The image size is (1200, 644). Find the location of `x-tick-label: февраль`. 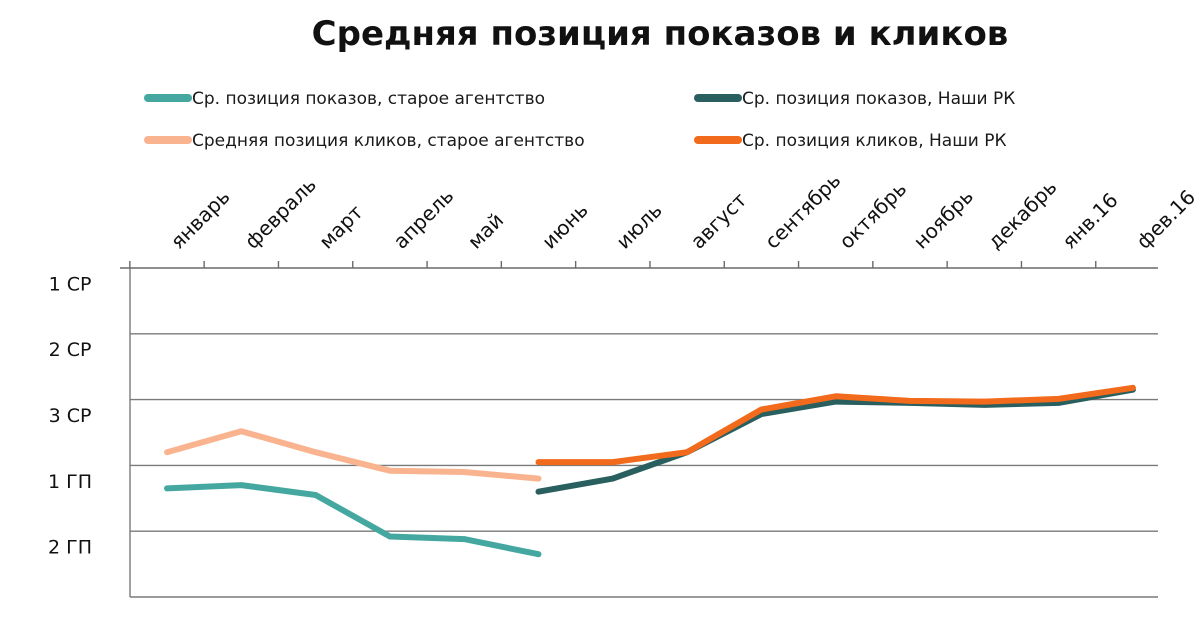

x-tick-label: февраль is located at coordinates (280, 212).